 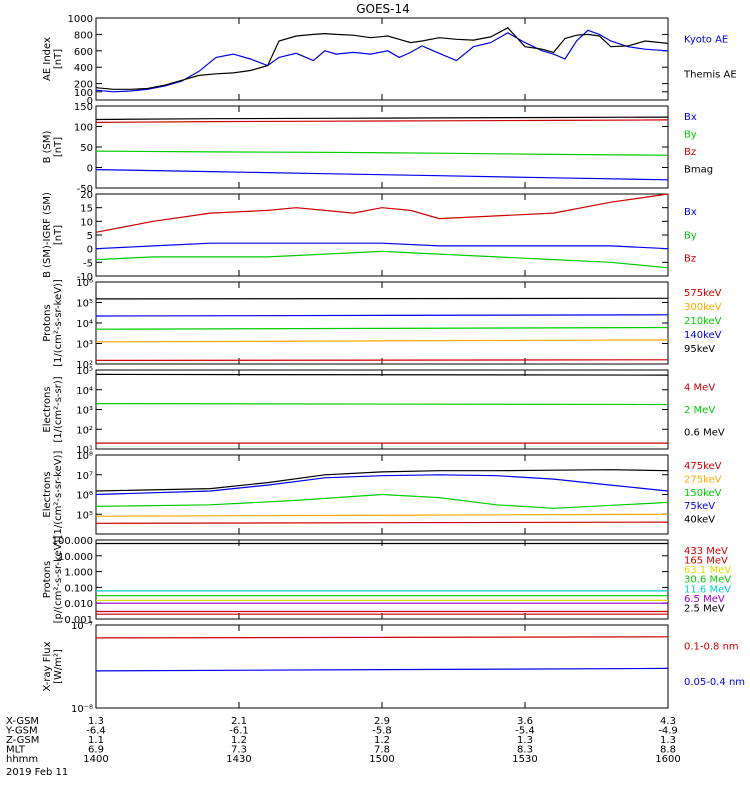 What do you see at coordinates (525, 721) in the screenshot?
I see `row-value: 3.6` at bounding box center [525, 721].